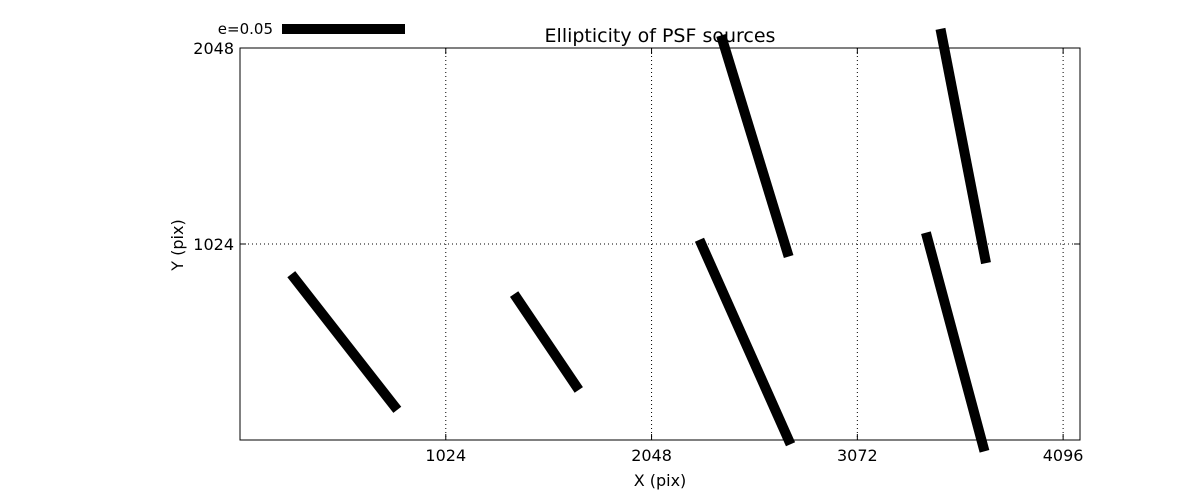  I want to click on x-axis-label: X (pix), so click(660, 480).